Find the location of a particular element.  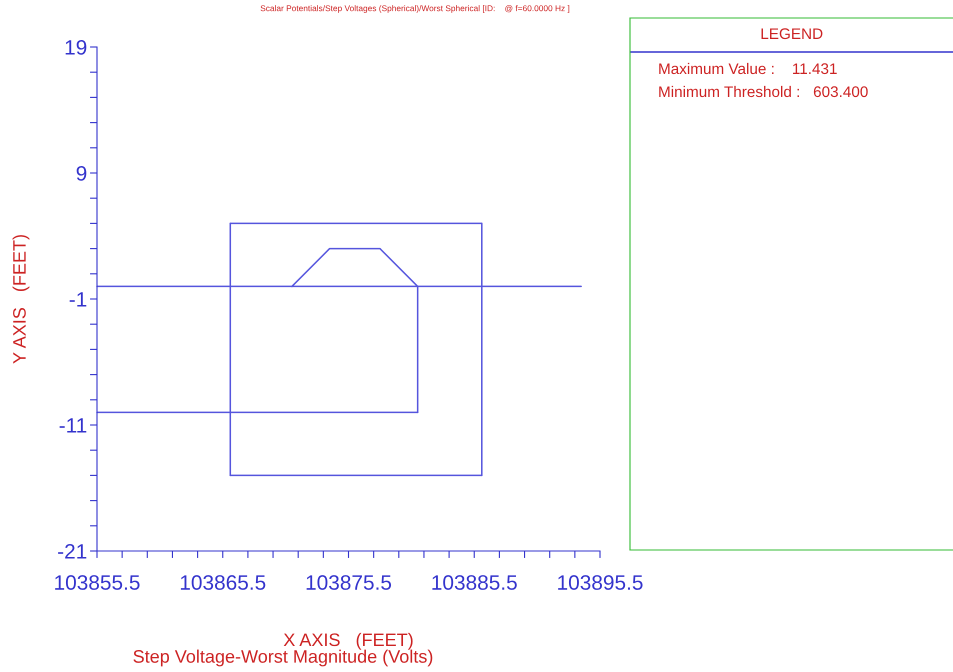

text: Step Voltage-Worst Magnitude (Volts) is located at coordinates (282, 658).